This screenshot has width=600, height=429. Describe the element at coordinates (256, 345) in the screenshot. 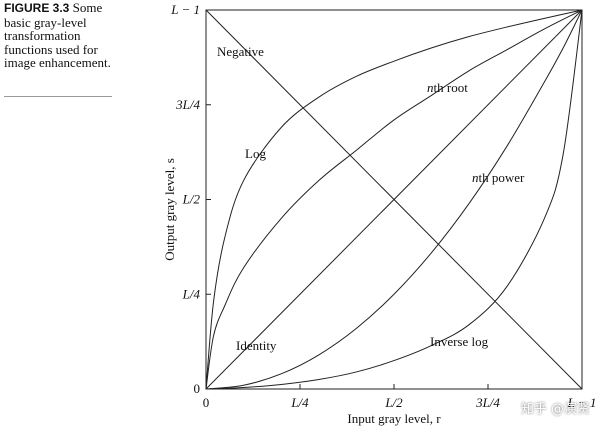

I see `curve-label-identity: Identity` at that location.